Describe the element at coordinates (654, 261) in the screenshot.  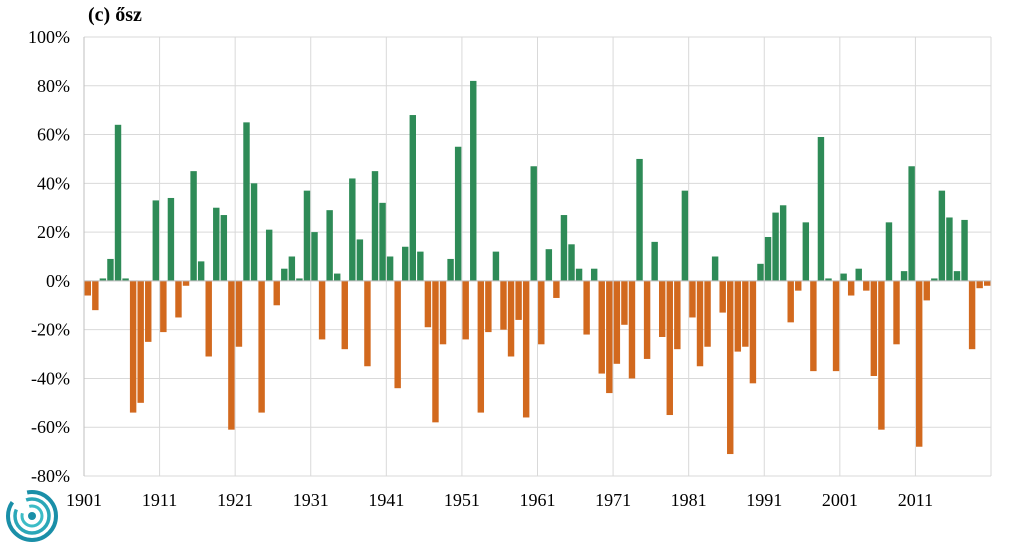
I see `bar-1976` at that location.